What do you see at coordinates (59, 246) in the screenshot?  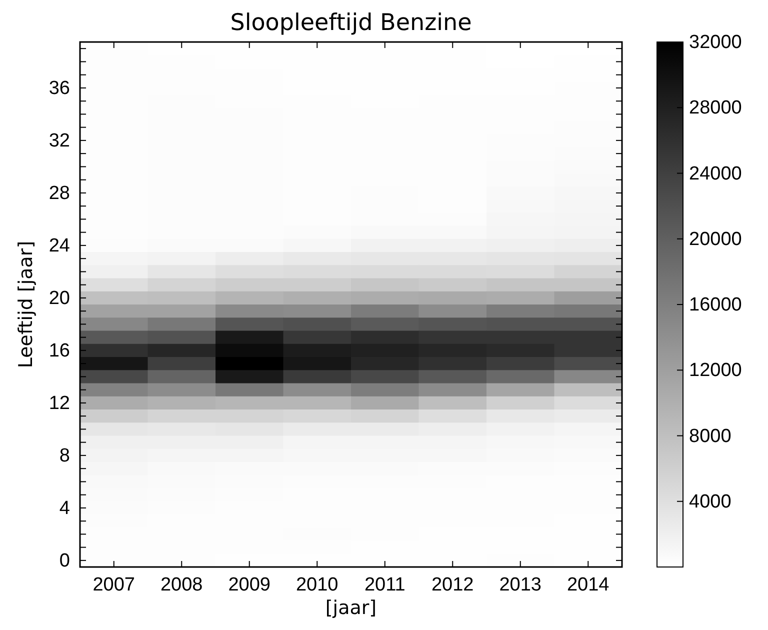 I see `y-tick-label: 24` at bounding box center [59, 246].